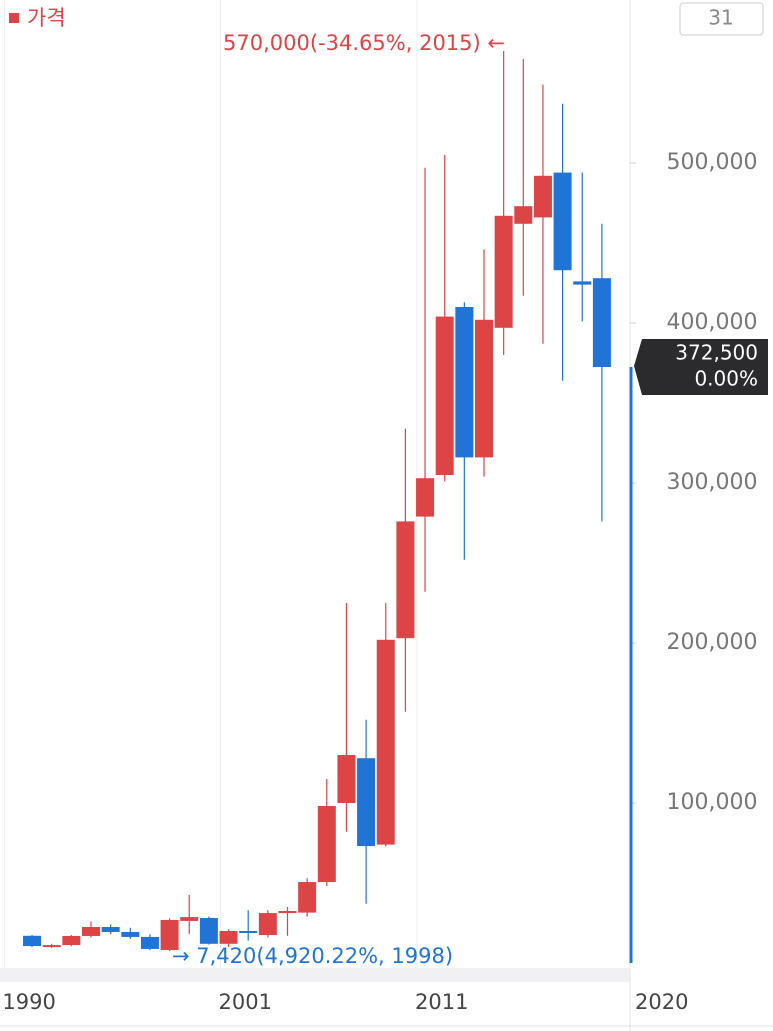 This screenshot has height=1031, width=773. I want to click on x-tick-label: 1990, so click(28, 1002).